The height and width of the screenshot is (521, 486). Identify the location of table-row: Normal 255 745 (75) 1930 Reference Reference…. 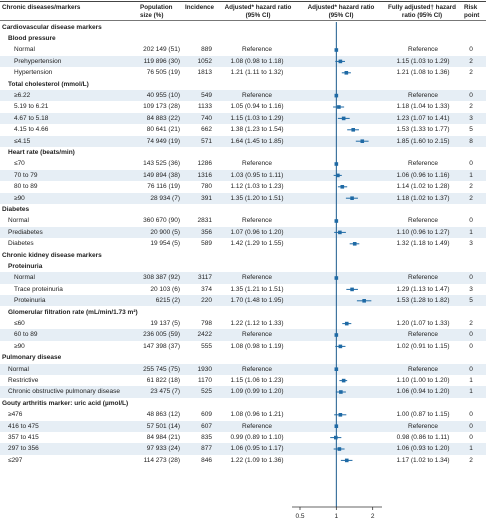
(243, 369).